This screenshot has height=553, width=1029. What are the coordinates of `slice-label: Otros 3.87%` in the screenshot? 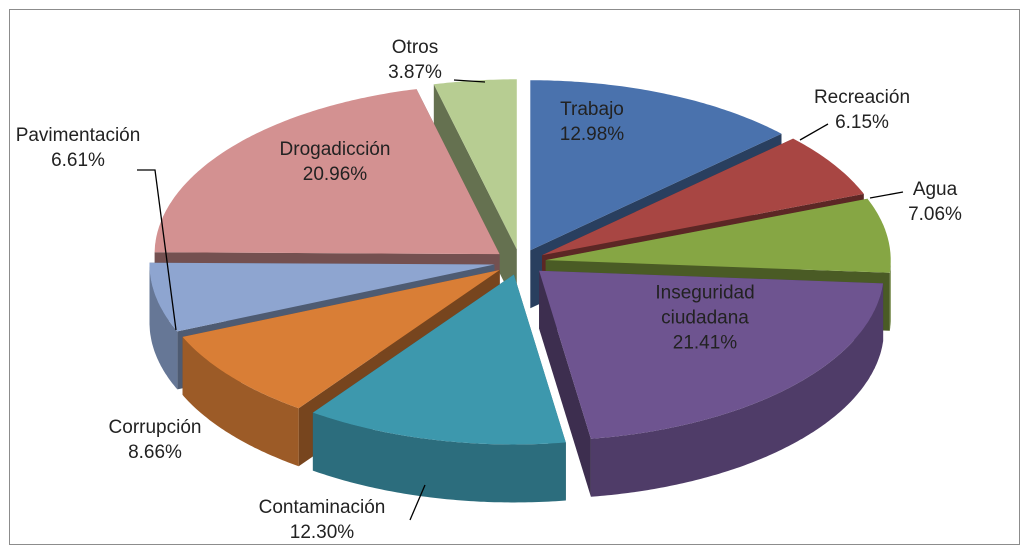 It's located at (415, 60).